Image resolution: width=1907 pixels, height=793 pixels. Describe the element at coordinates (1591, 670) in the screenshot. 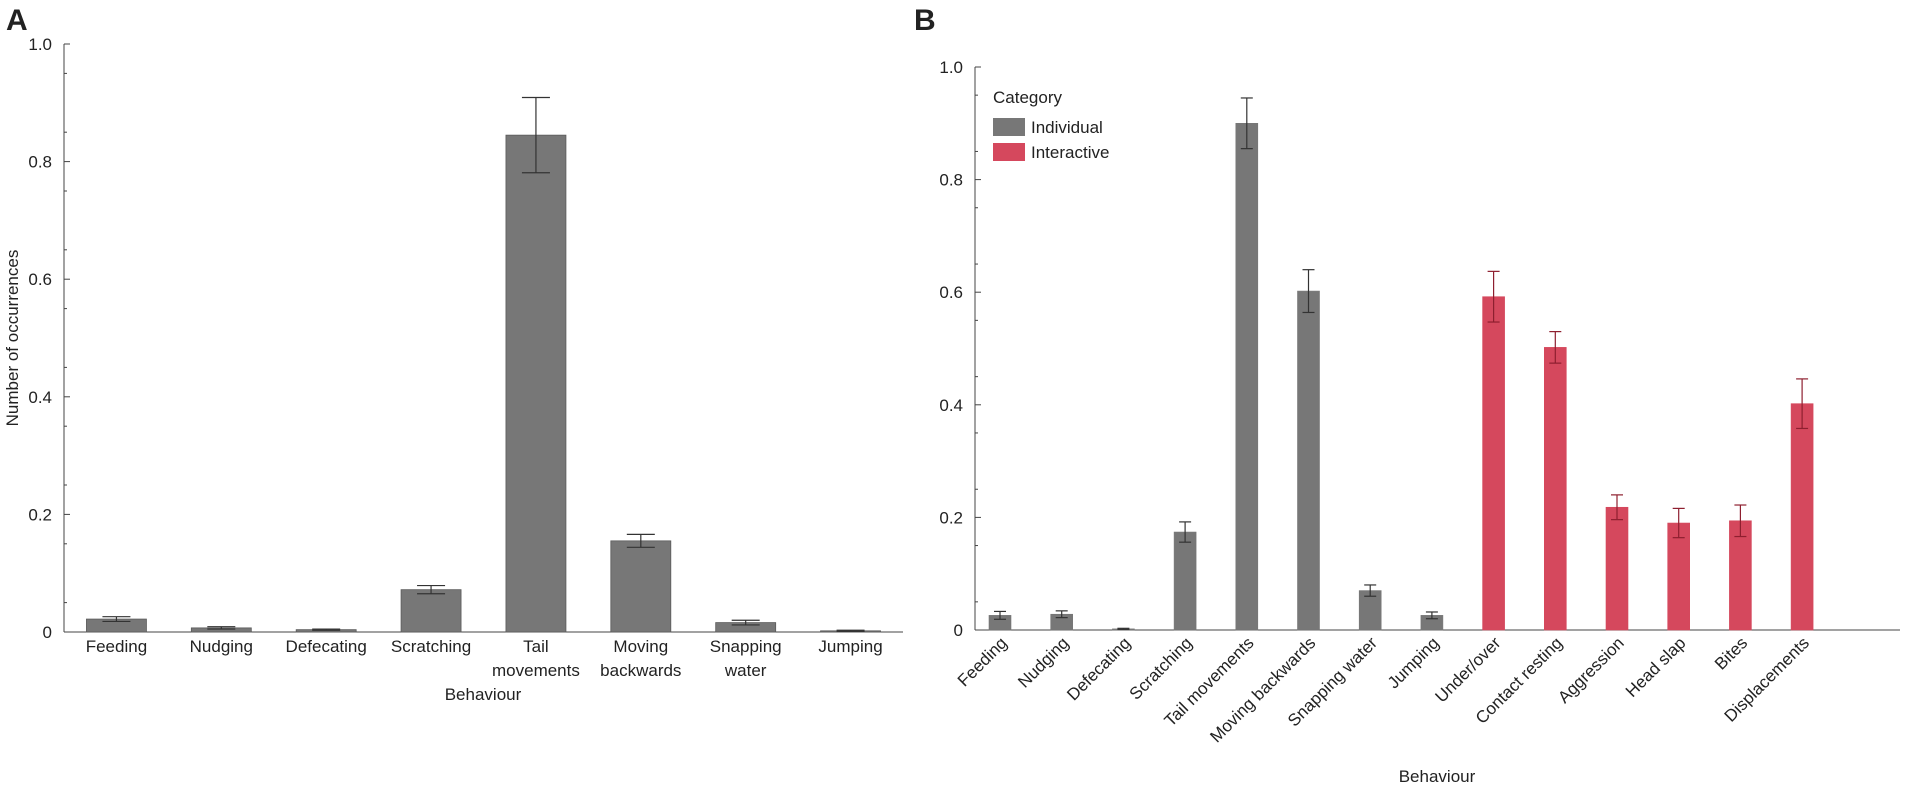

I see `x-tick-label-aggression: Aggression` at that location.